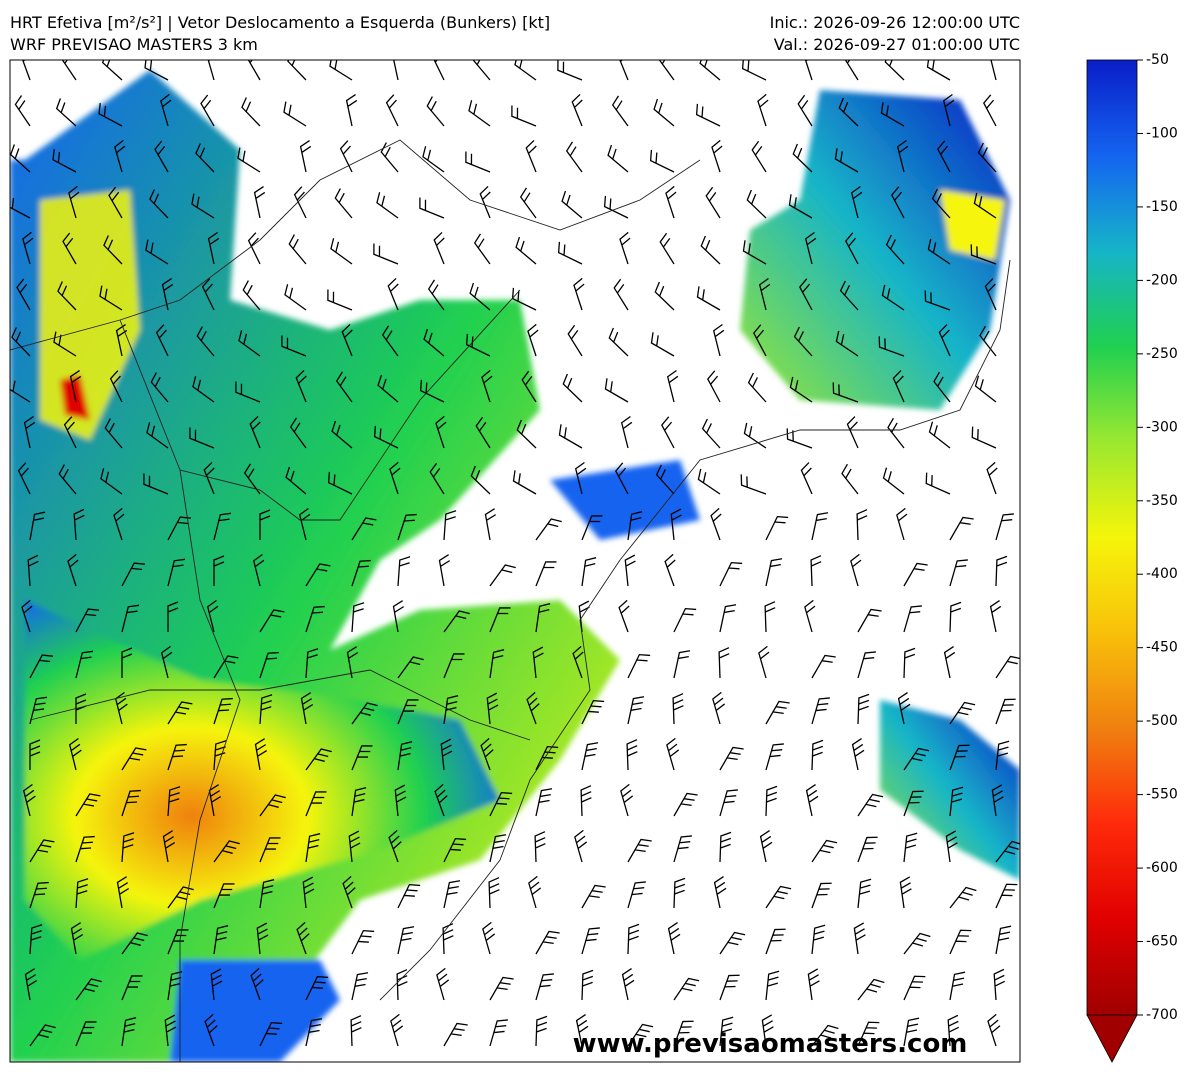  I want to click on watermark: www.previsaomasters.com, so click(770, 1044).